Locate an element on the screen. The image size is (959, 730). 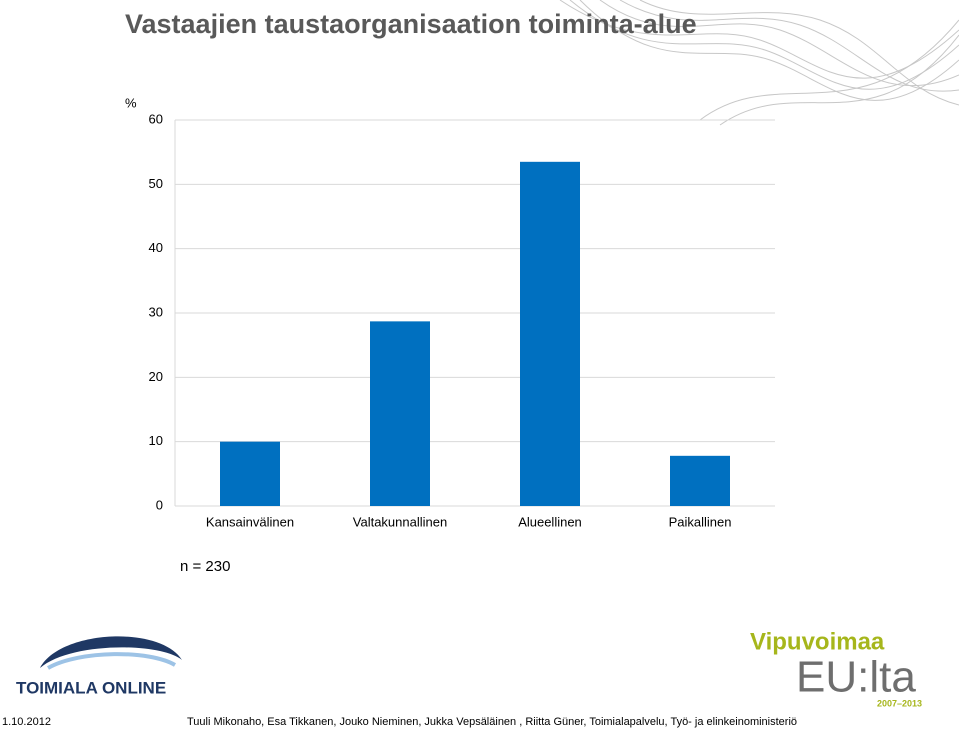
logo-text: TOIMIALA ONLINE is located at coordinates (91, 687).